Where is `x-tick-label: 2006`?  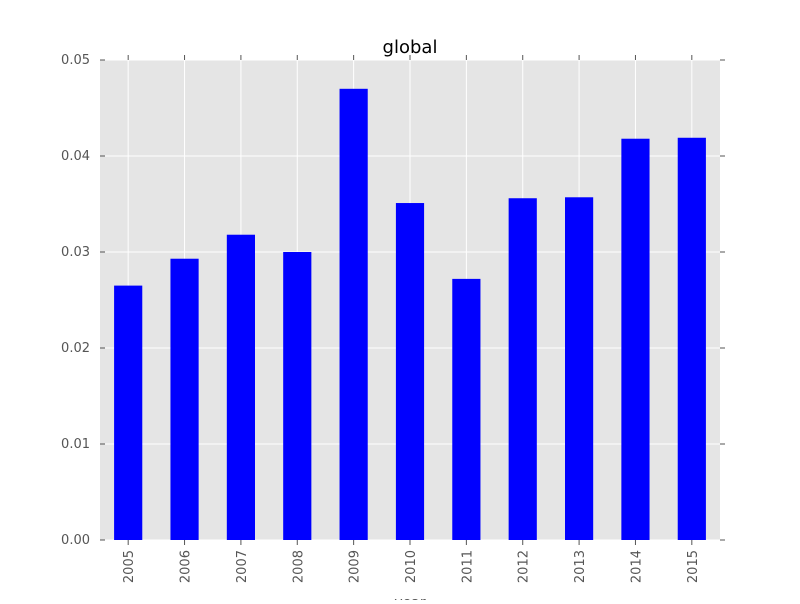
x-tick-label: 2006 is located at coordinates (186, 566).